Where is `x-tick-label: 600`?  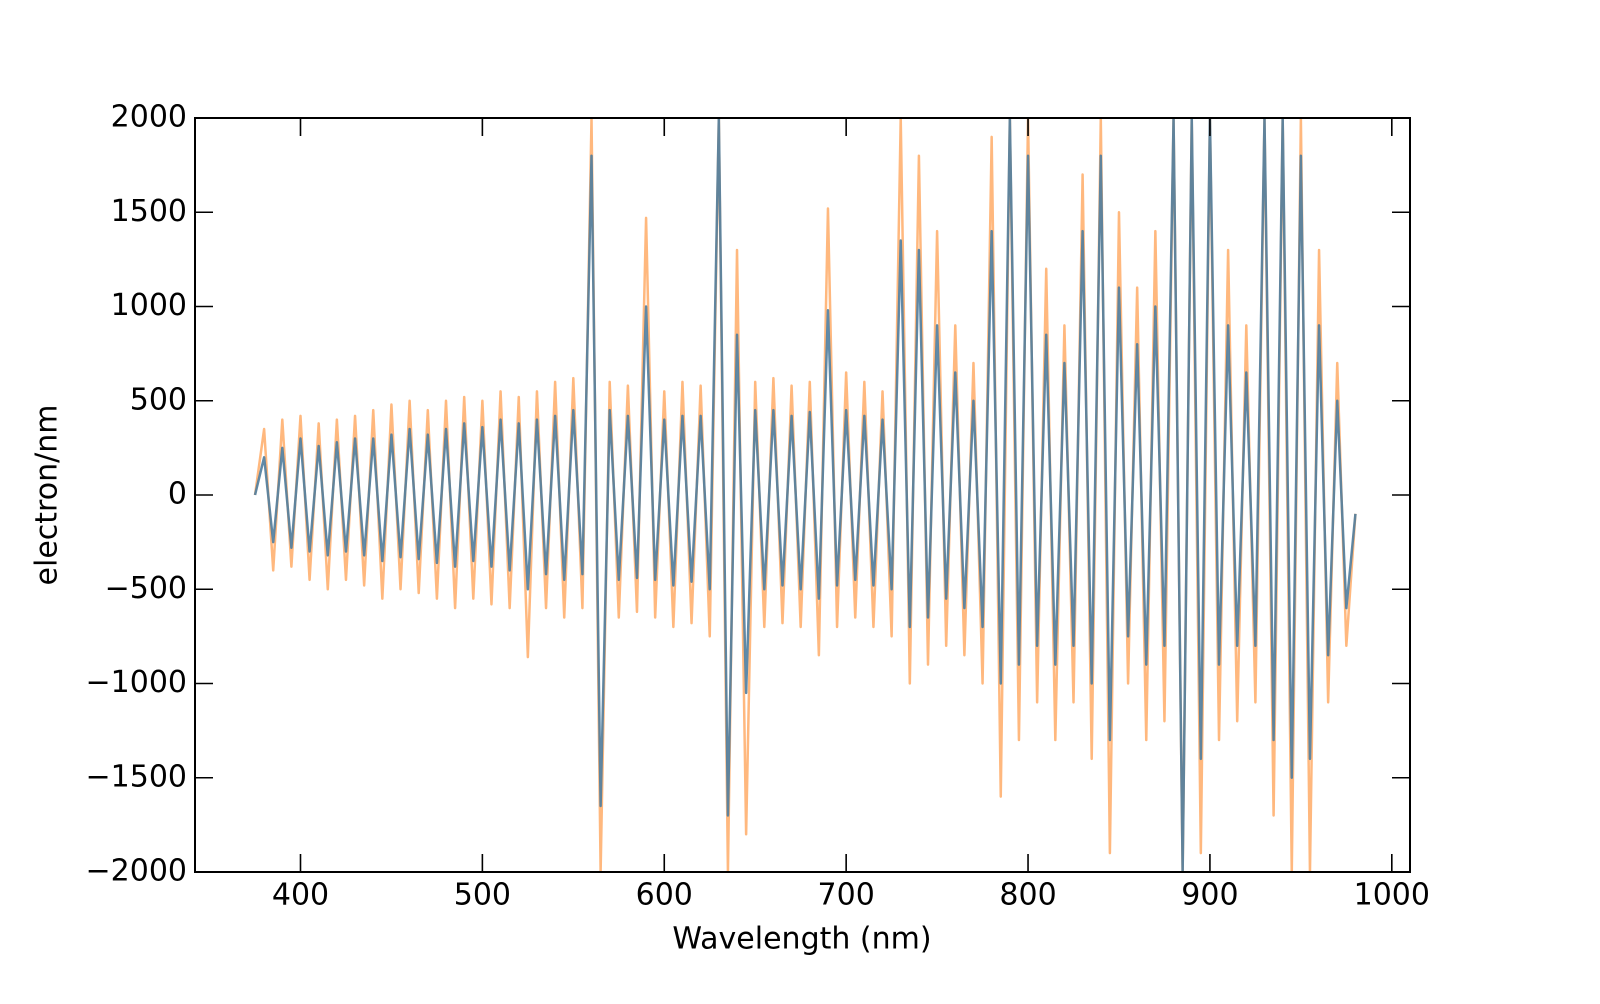
x-tick-label: 600 is located at coordinates (664, 895).